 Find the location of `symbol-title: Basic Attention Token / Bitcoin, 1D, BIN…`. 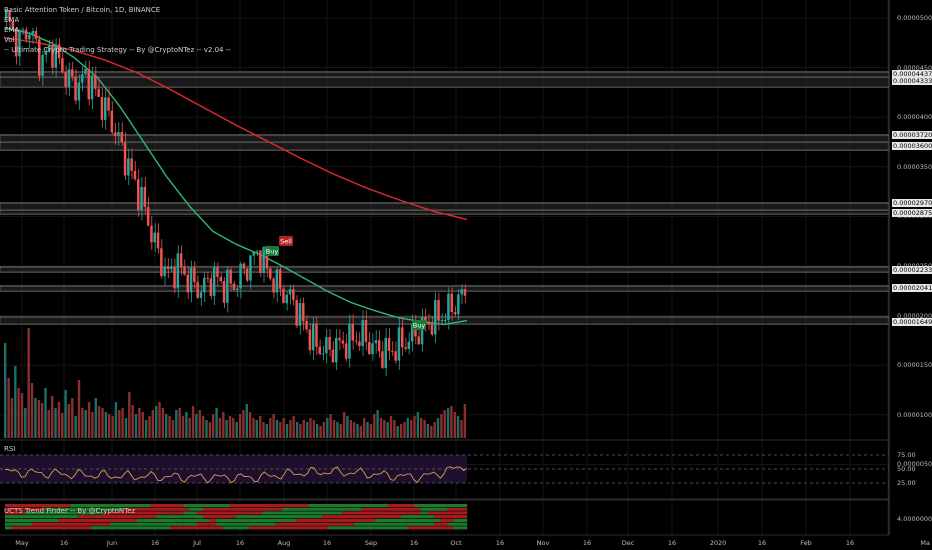

symbol-title: Basic Attention Token / Bitcoin, 1D, BIN… is located at coordinates (82, 10).